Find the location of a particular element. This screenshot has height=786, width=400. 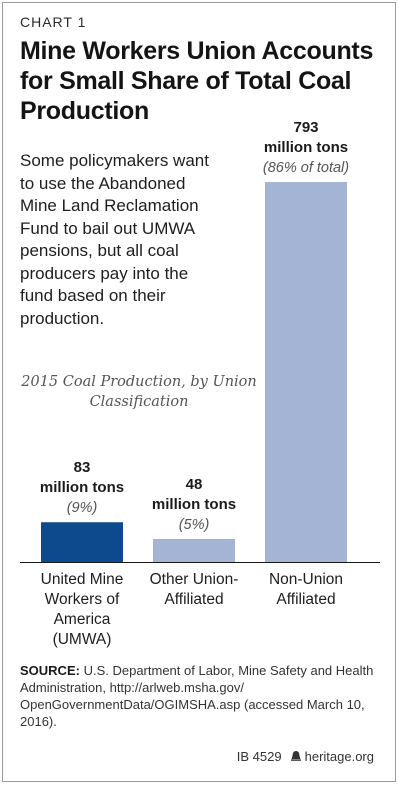

category-label: Non-Union is located at coordinates (306, 579).